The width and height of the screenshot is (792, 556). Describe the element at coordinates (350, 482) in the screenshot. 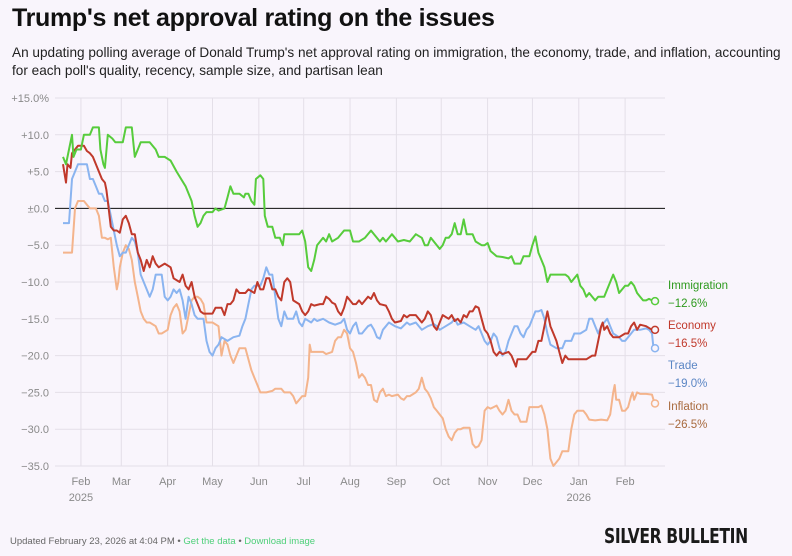

I see `x-tick-label: Aug` at that location.